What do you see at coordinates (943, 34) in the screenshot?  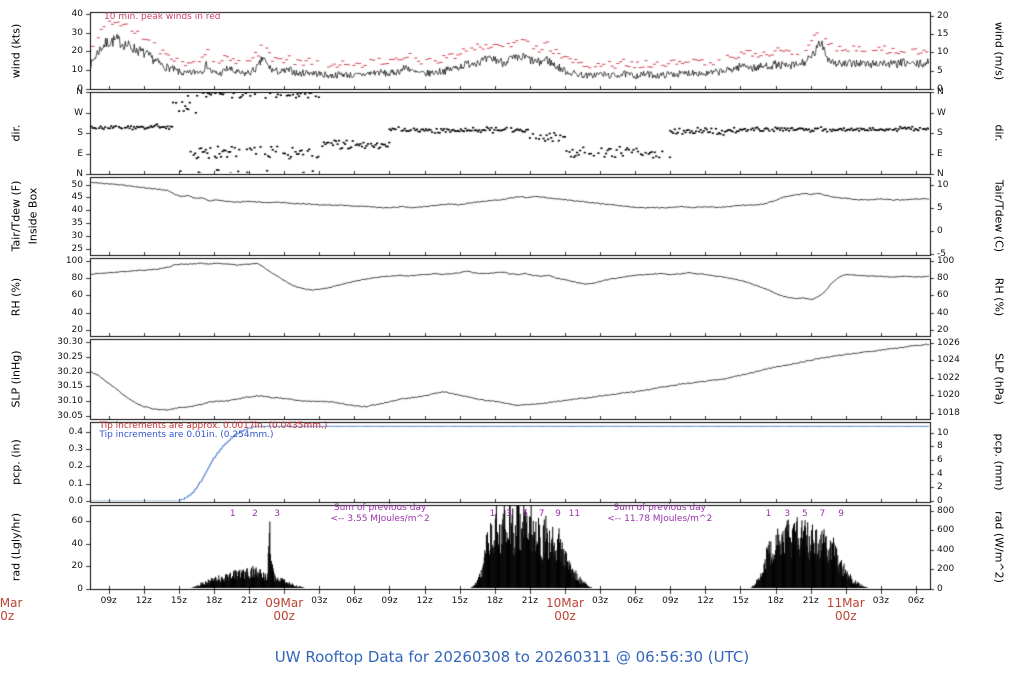 I see `y-tick-label: 15` at bounding box center [943, 34].